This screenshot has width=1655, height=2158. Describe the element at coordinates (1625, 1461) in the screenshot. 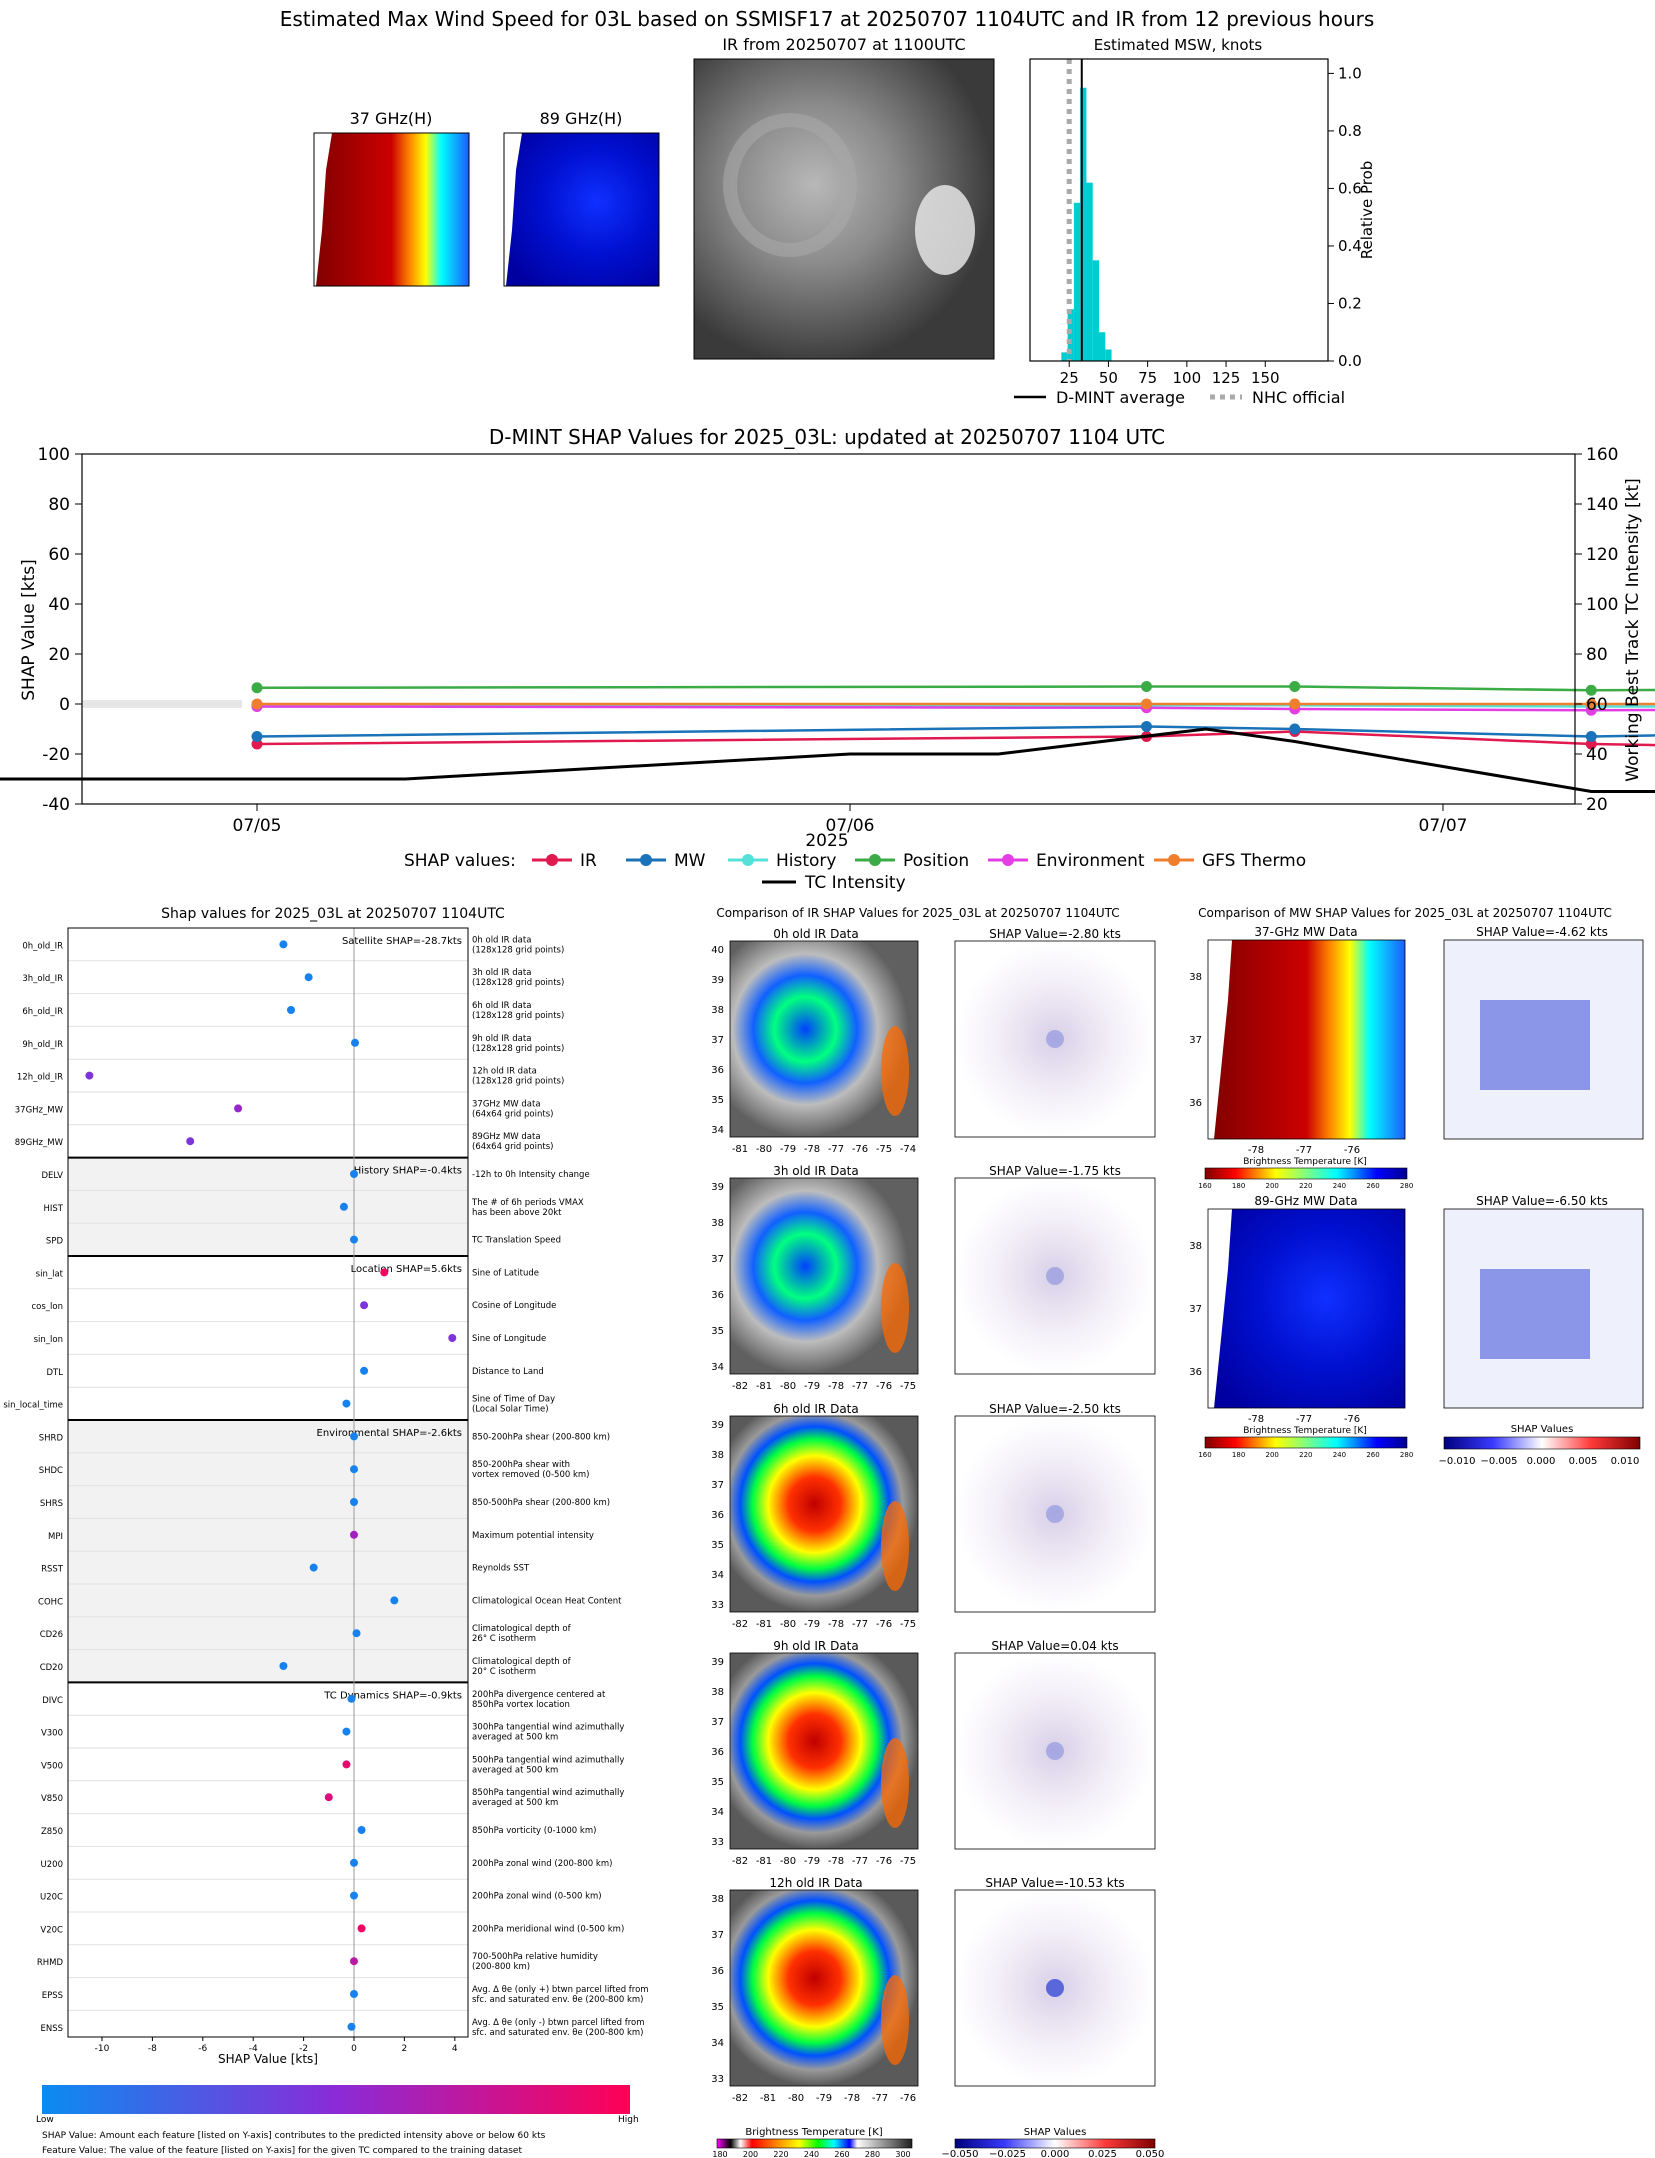

I see `mw-shap-colorbar-tick-label: 0.010` at that location.